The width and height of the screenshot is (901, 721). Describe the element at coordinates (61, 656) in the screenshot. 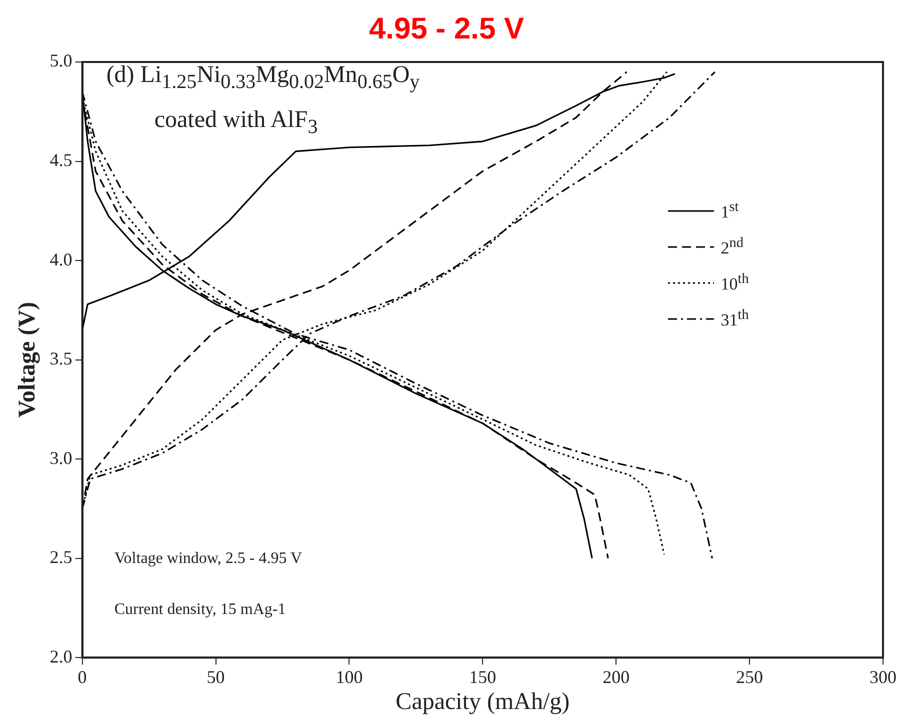

I see `y-tick-label: 2.0` at that location.